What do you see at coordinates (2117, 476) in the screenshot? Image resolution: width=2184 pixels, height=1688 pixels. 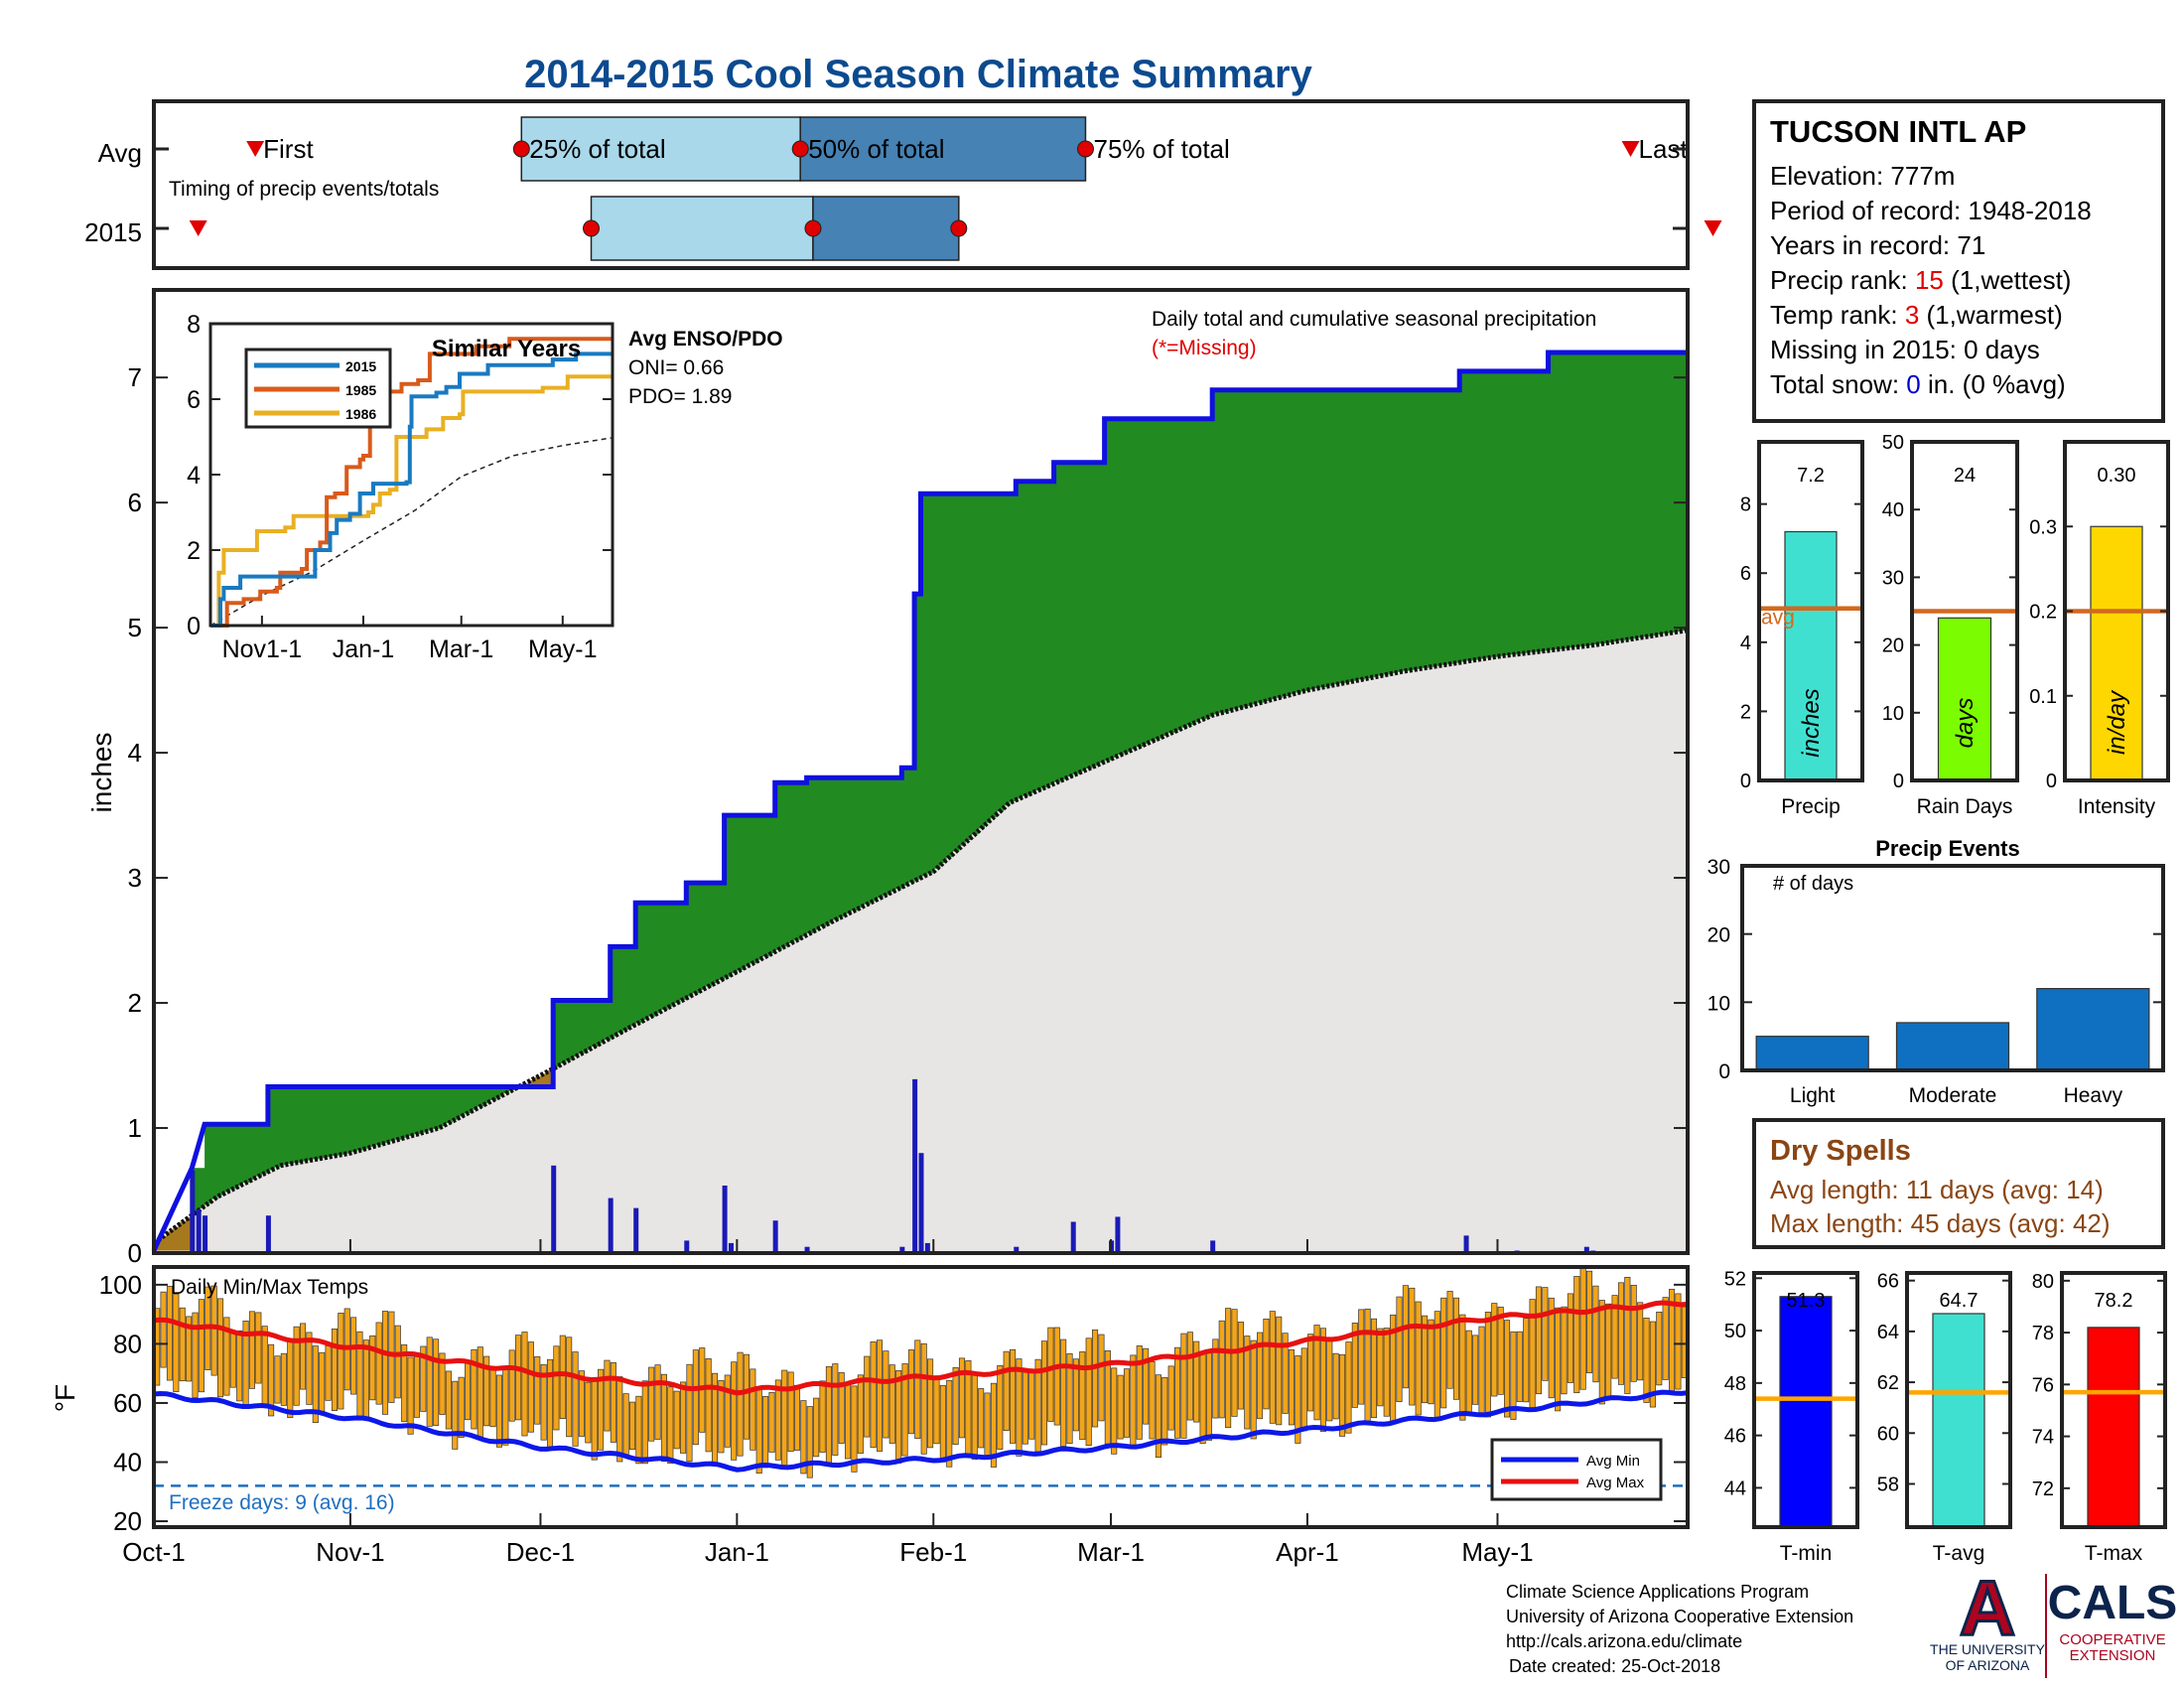 I see `summary-value-label: 0.30` at bounding box center [2117, 476].